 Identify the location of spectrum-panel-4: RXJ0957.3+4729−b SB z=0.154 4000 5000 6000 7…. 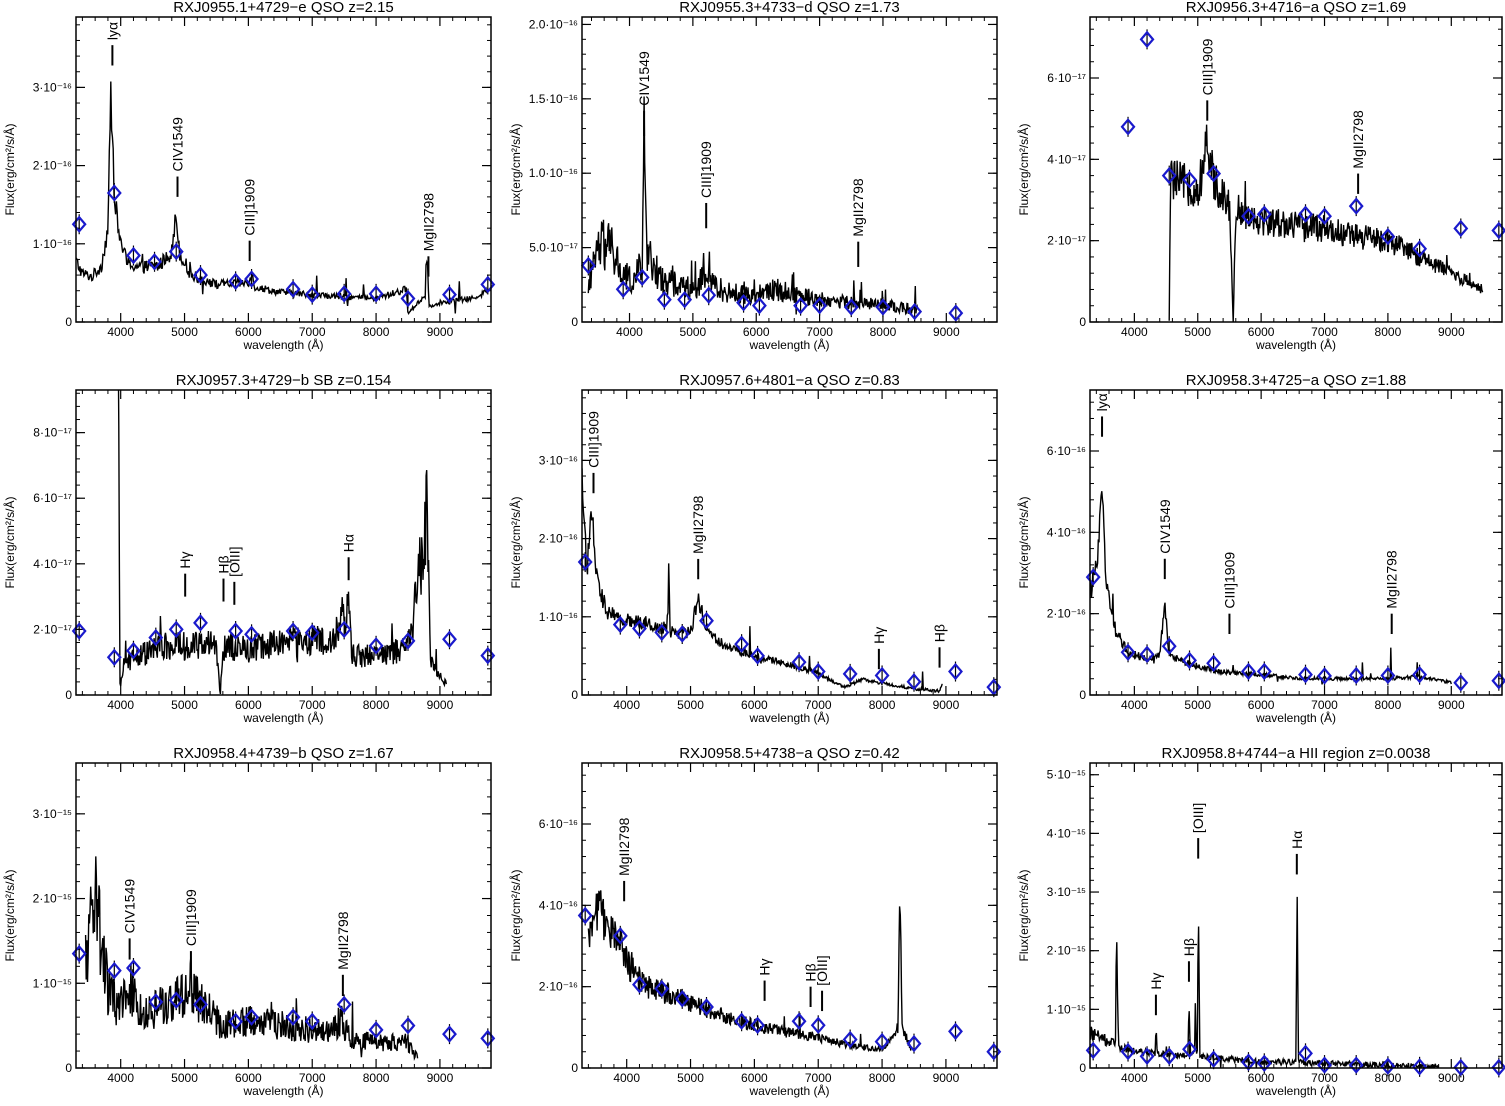
(249, 548).